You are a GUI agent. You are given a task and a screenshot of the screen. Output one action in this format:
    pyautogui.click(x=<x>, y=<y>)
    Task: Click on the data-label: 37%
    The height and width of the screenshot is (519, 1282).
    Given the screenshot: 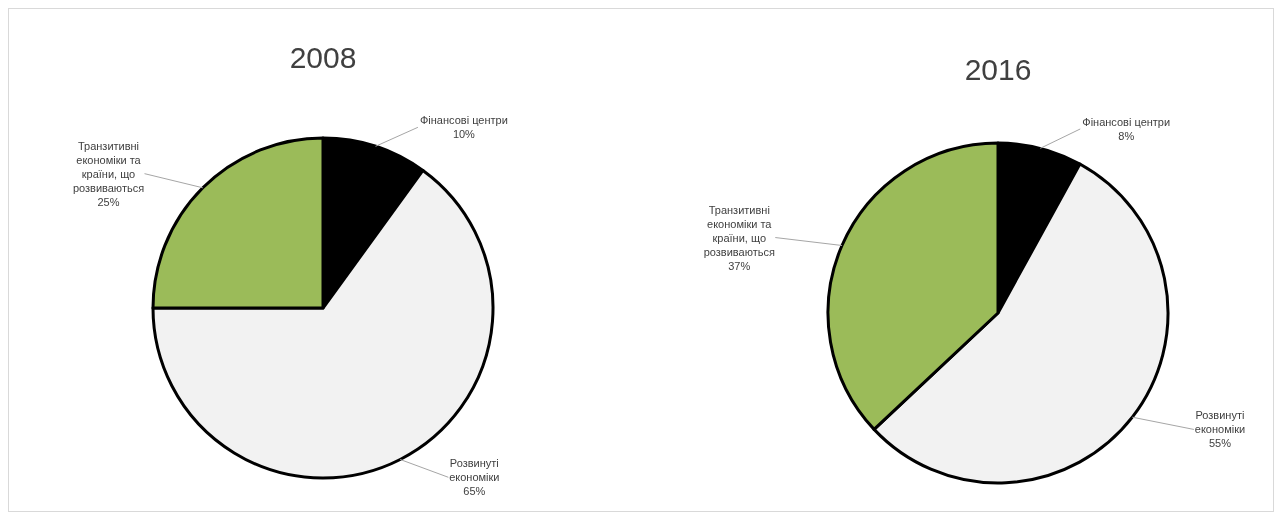 What is the action you would take?
    pyautogui.click(x=739, y=265)
    